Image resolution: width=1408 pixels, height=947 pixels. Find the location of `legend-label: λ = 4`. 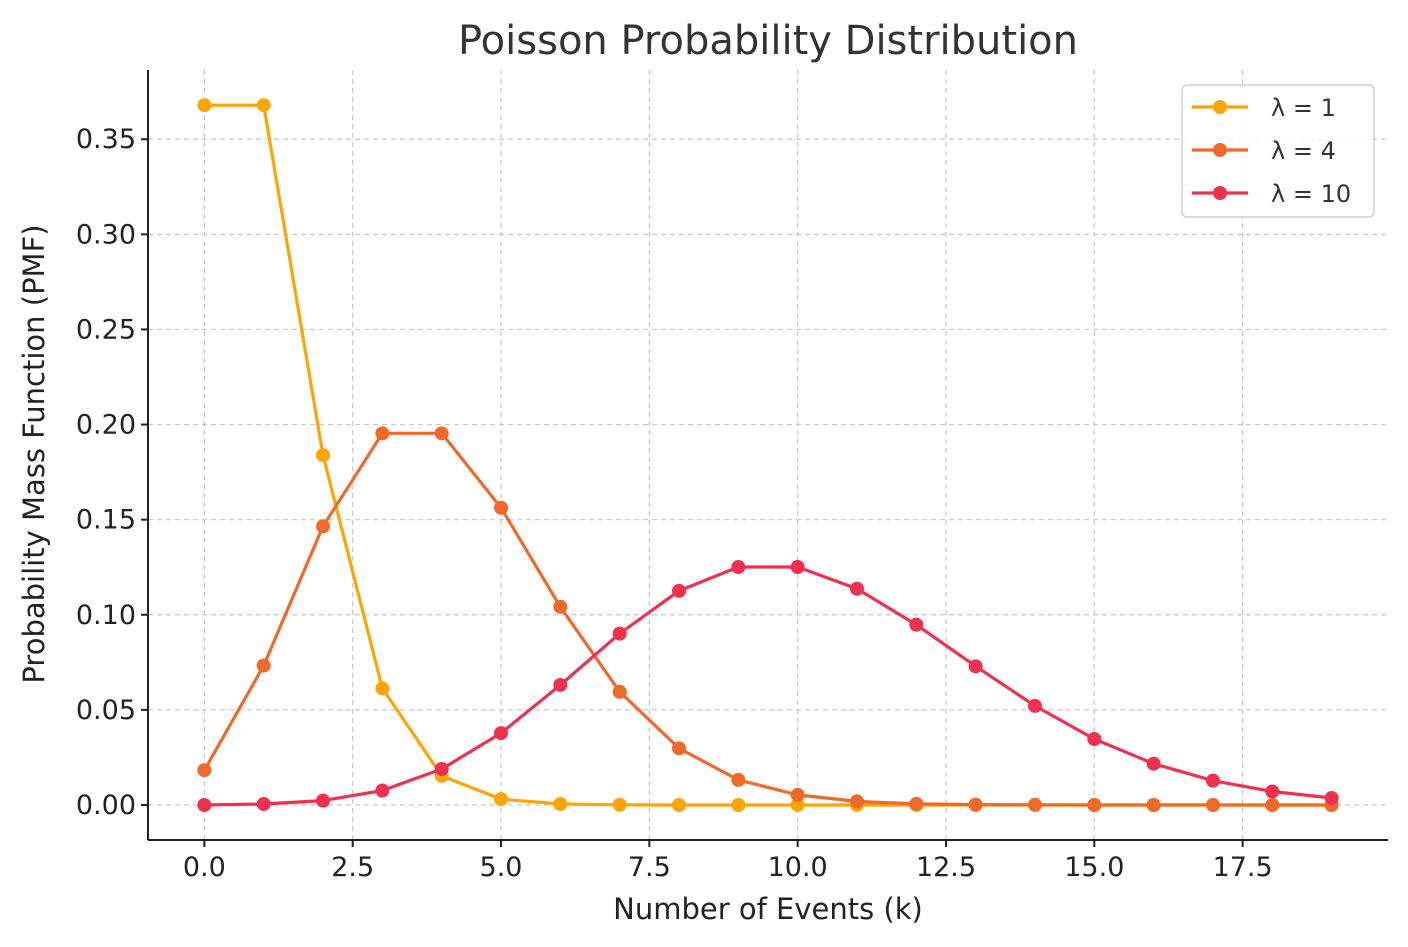

legend-label: λ = 4 is located at coordinates (1303, 151).